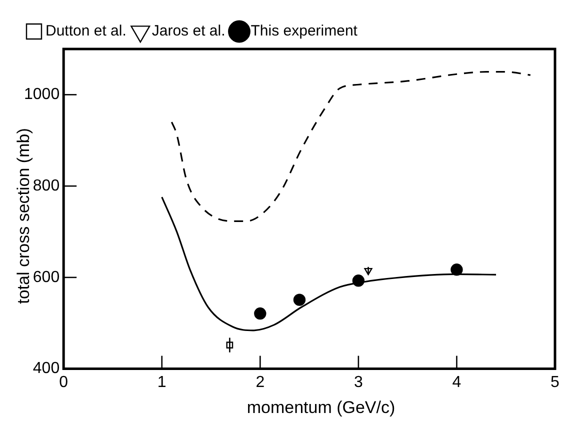  What do you see at coordinates (63, 382) in the screenshot?
I see `x-tick-label: 0` at bounding box center [63, 382].